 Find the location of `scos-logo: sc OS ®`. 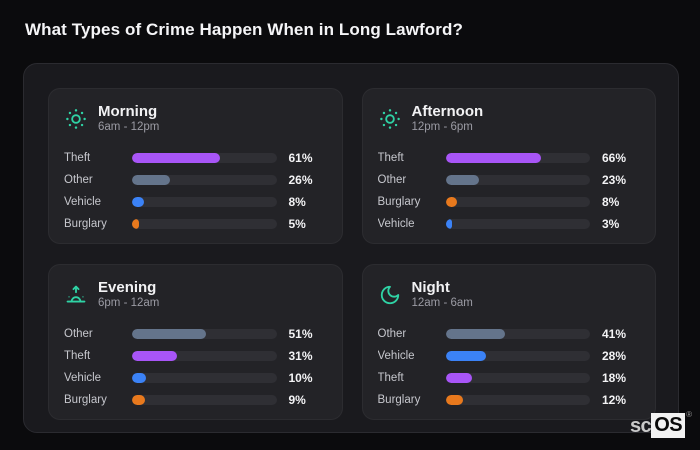

scos-logo: sc OS ® is located at coordinates (660, 424).